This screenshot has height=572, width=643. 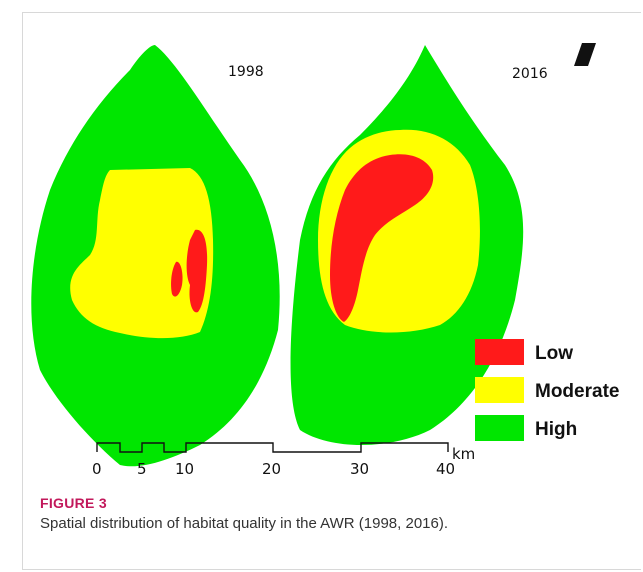 I want to click on scale-bar-line, so click(x=272, y=447).